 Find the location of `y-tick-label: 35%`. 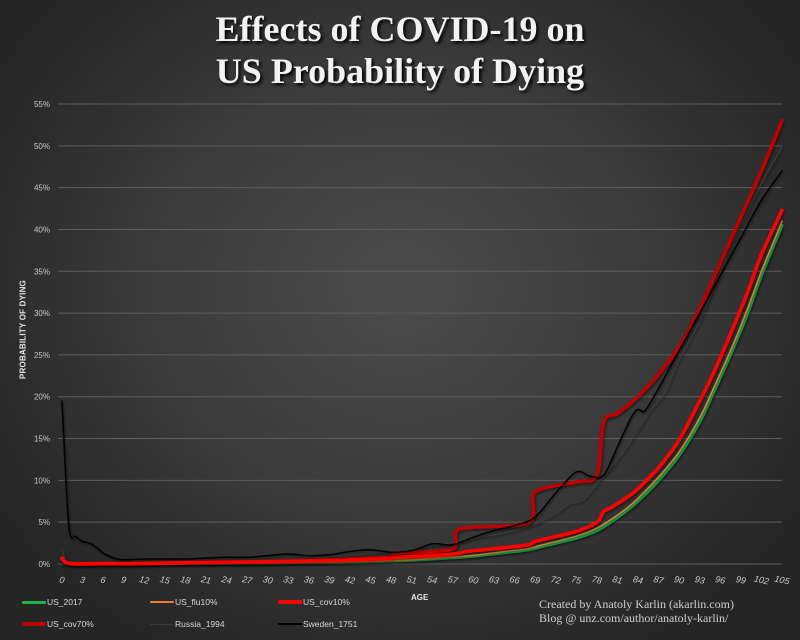

y-tick-label: 35% is located at coordinates (42, 271).